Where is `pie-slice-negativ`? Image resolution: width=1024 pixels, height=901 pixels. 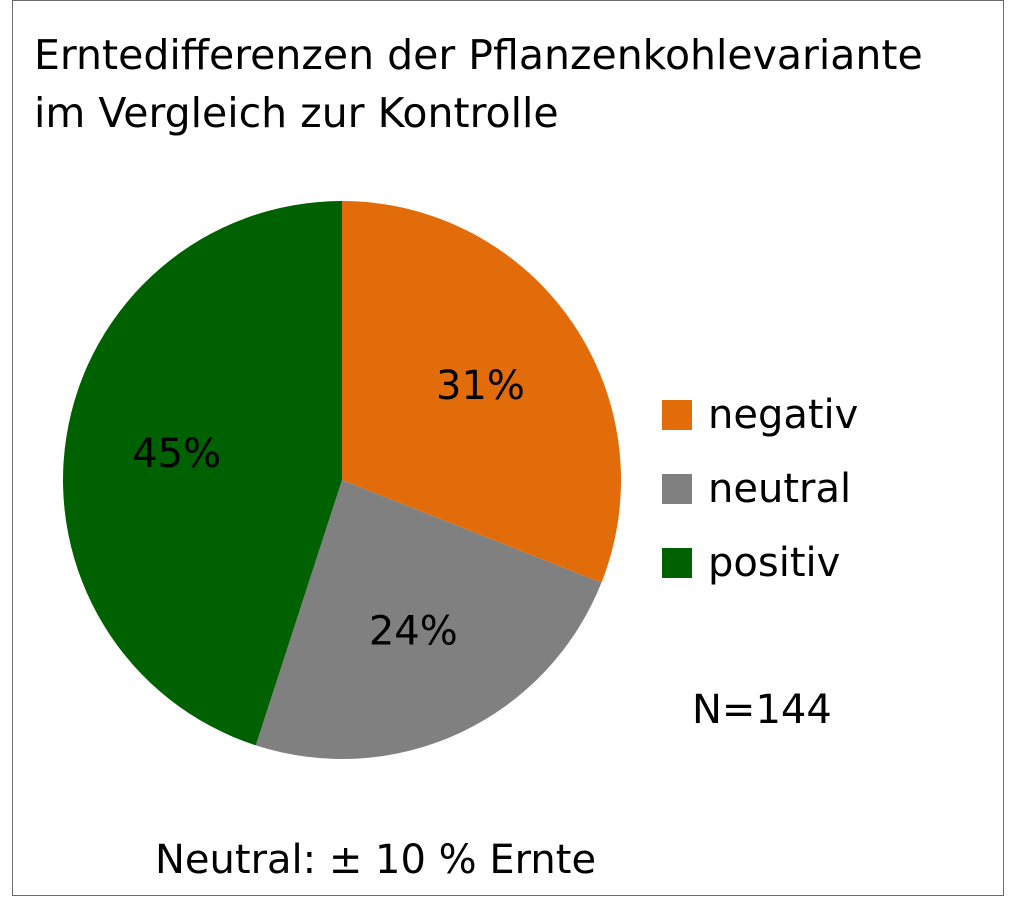
pie-slice-negativ is located at coordinates (482, 392).